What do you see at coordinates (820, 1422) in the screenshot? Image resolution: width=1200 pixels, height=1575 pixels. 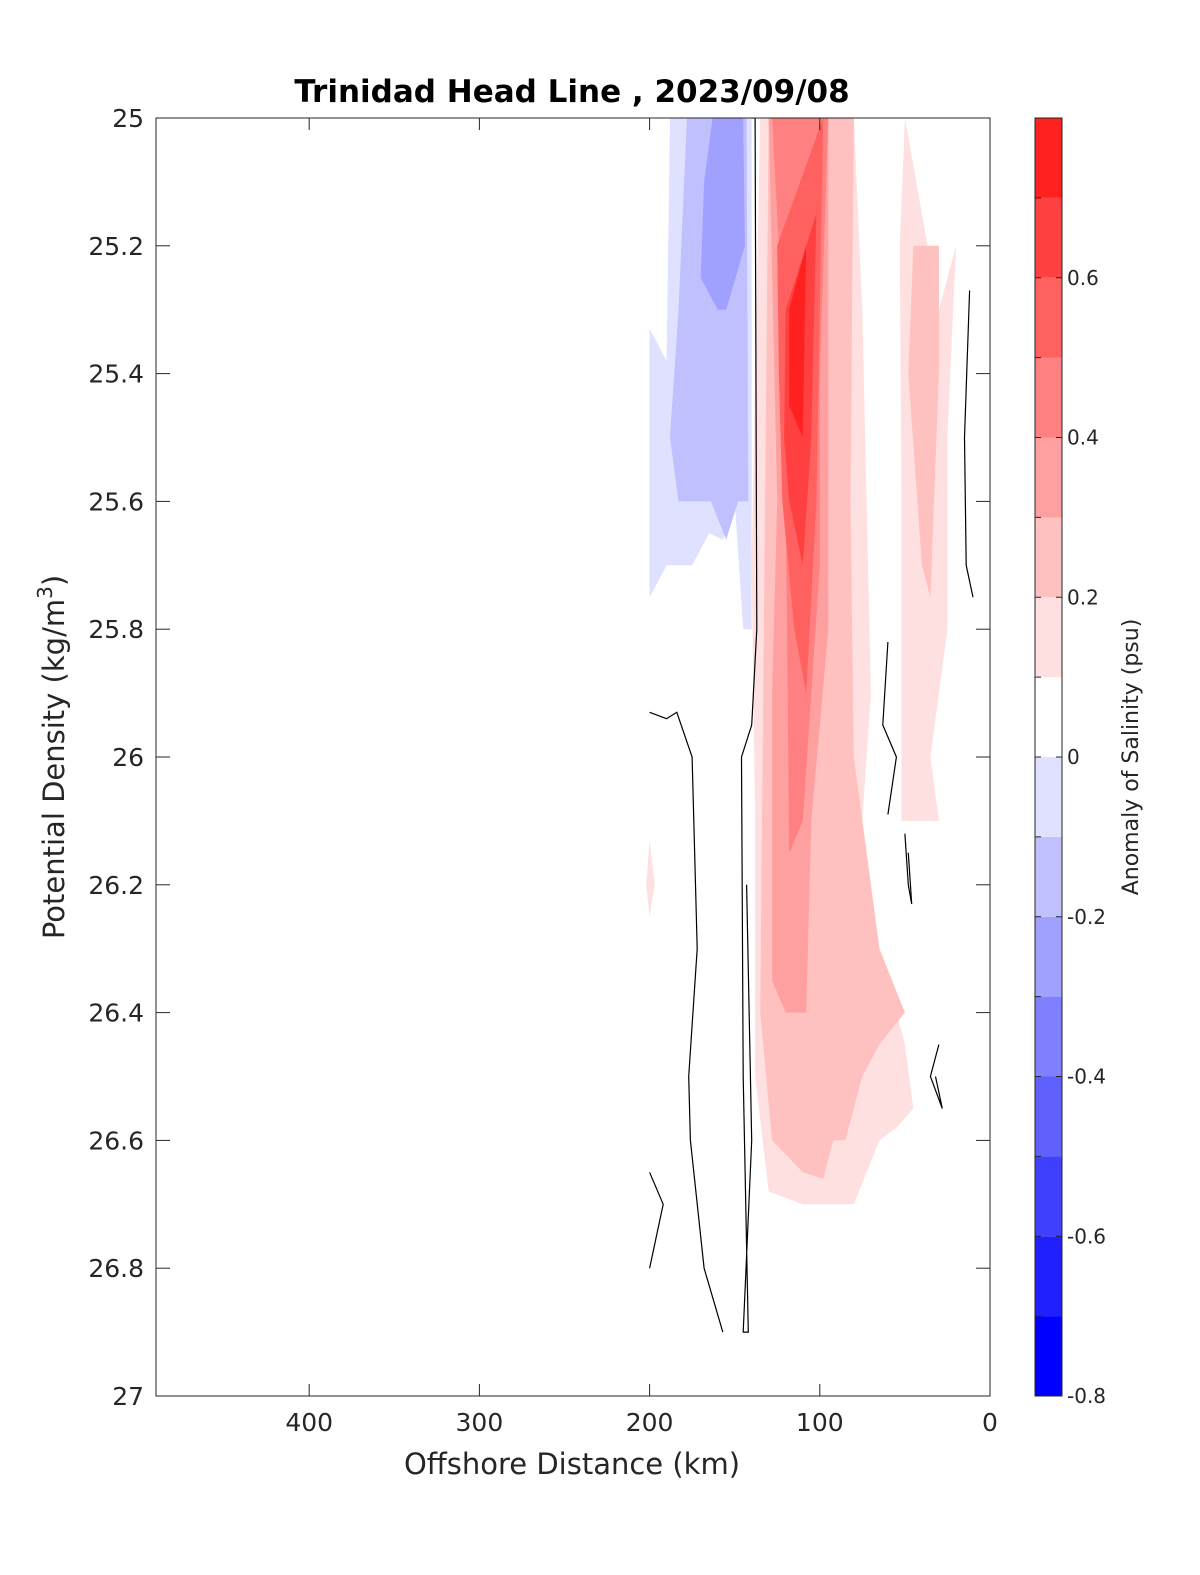 I see `x-tick-label-3: 100` at bounding box center [820, 1422].